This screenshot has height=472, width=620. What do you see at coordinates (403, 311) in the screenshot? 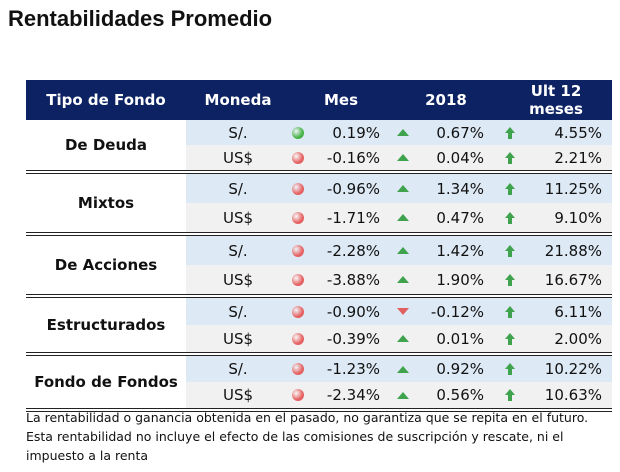
I see `down-triangle-icon` at bounding box center [403, 311].